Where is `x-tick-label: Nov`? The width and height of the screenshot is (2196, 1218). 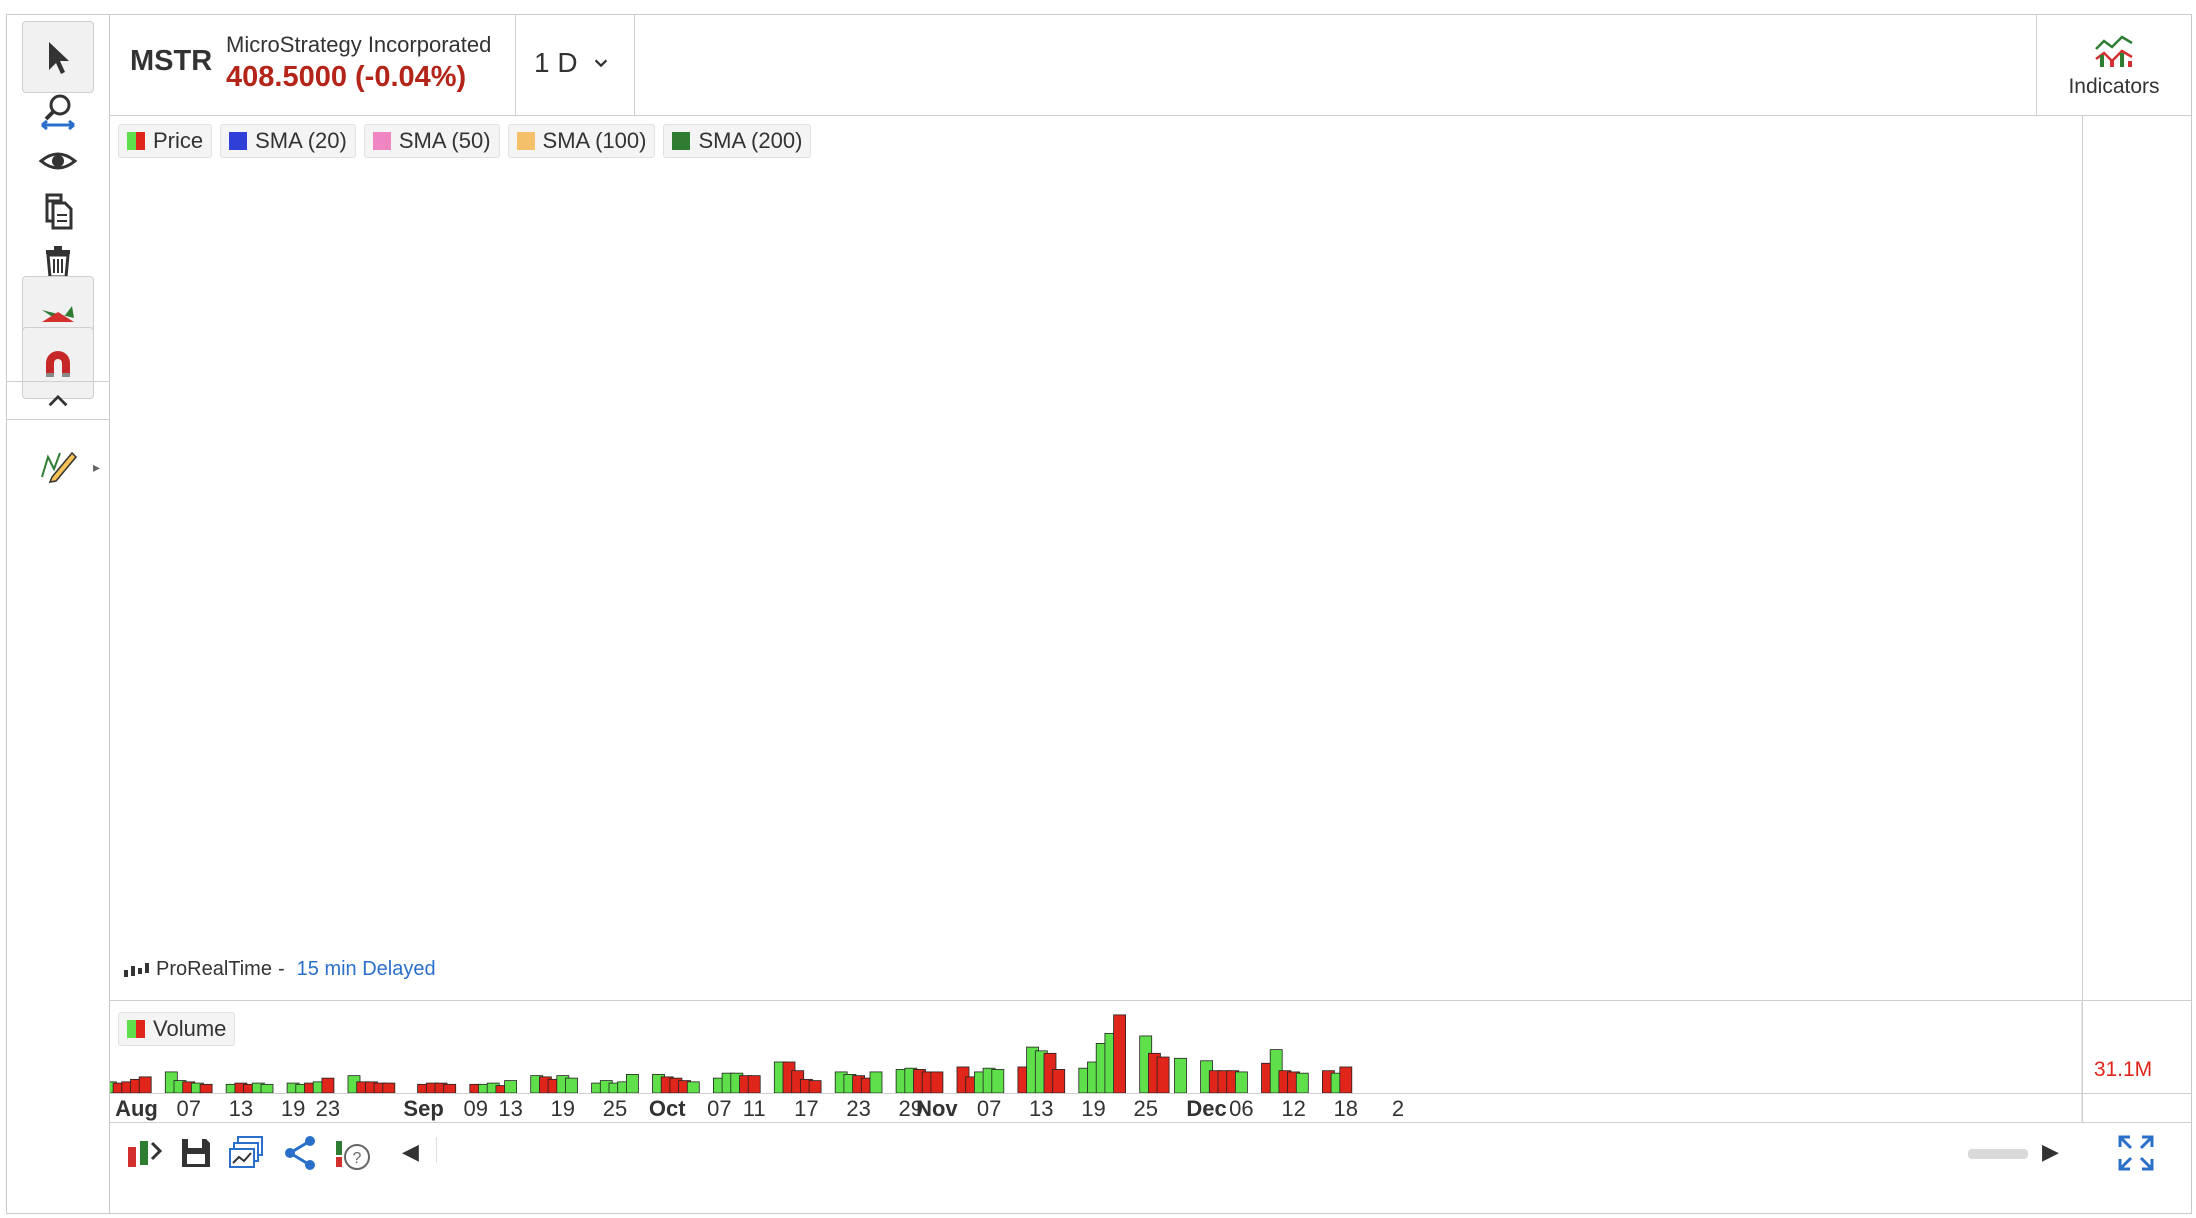 x-tick-label: Nov is located at coordinates (937, 1108).